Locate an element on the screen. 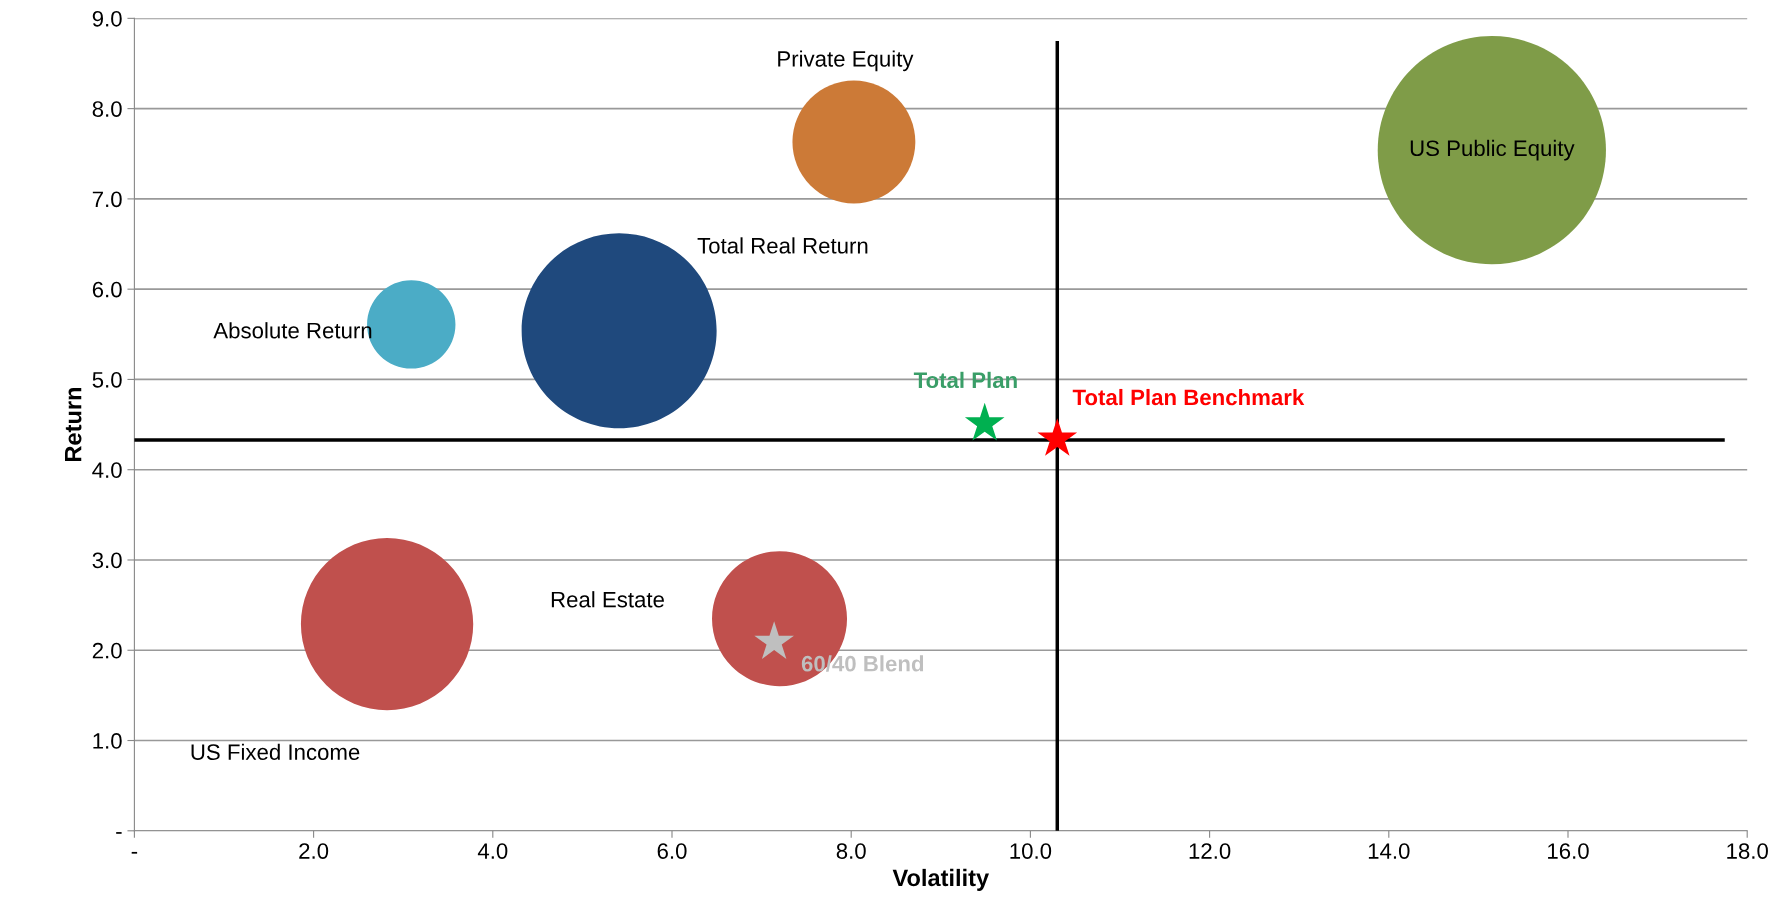 The image size is (1792, 918). y-tick-label: 2.0 is located at coordinates (107, 650).